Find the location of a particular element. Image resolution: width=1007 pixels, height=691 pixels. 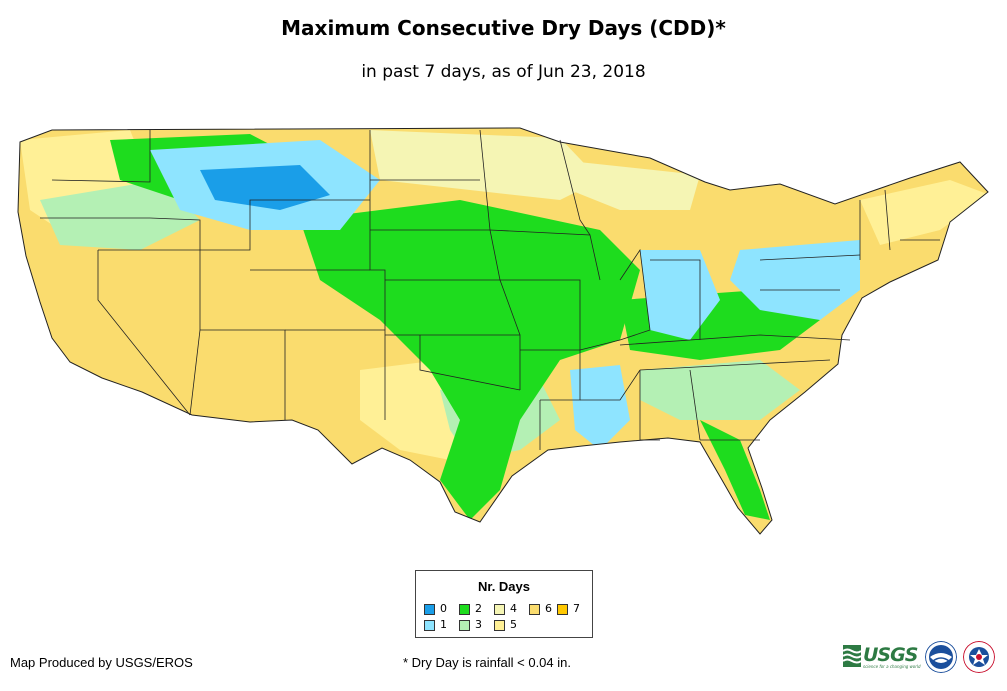

legend-item-4: 4 is located at coordinates (505, 609).